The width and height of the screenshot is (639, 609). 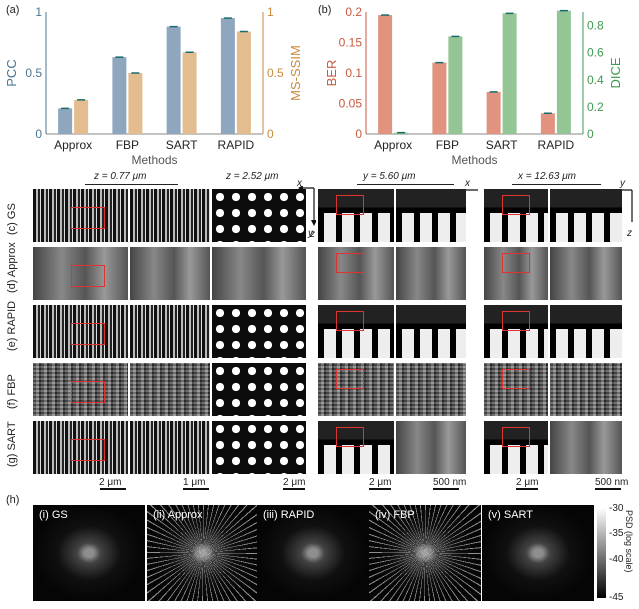 What do you see at coordinates (502, 145) in the screenshot?
I see `category-label: SART` at bounding box center [502, 145].